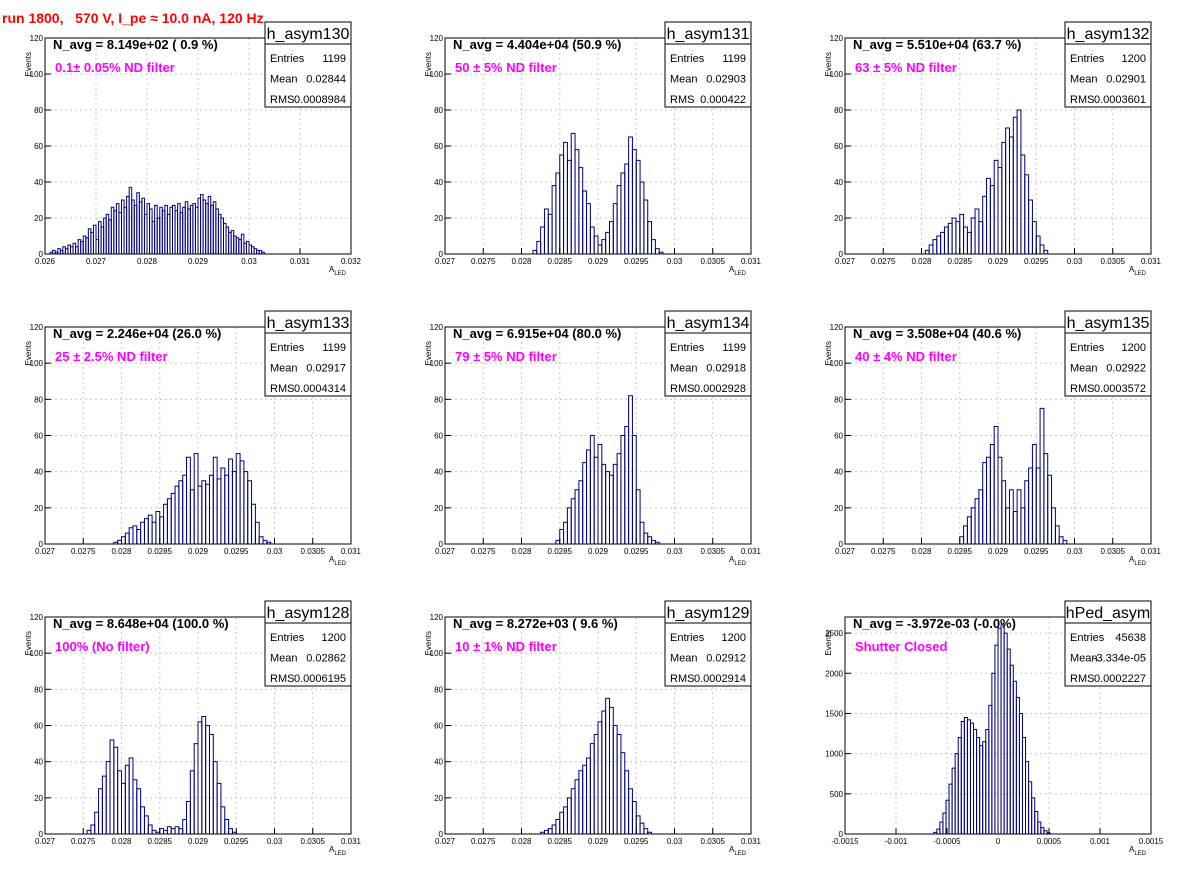 Image resolution: width=1196 pixels, height=872 pixels. Describe the element at coordinates (1119, 659) in the screenshot. I see `stats-value: -3.334e-05` at that location.